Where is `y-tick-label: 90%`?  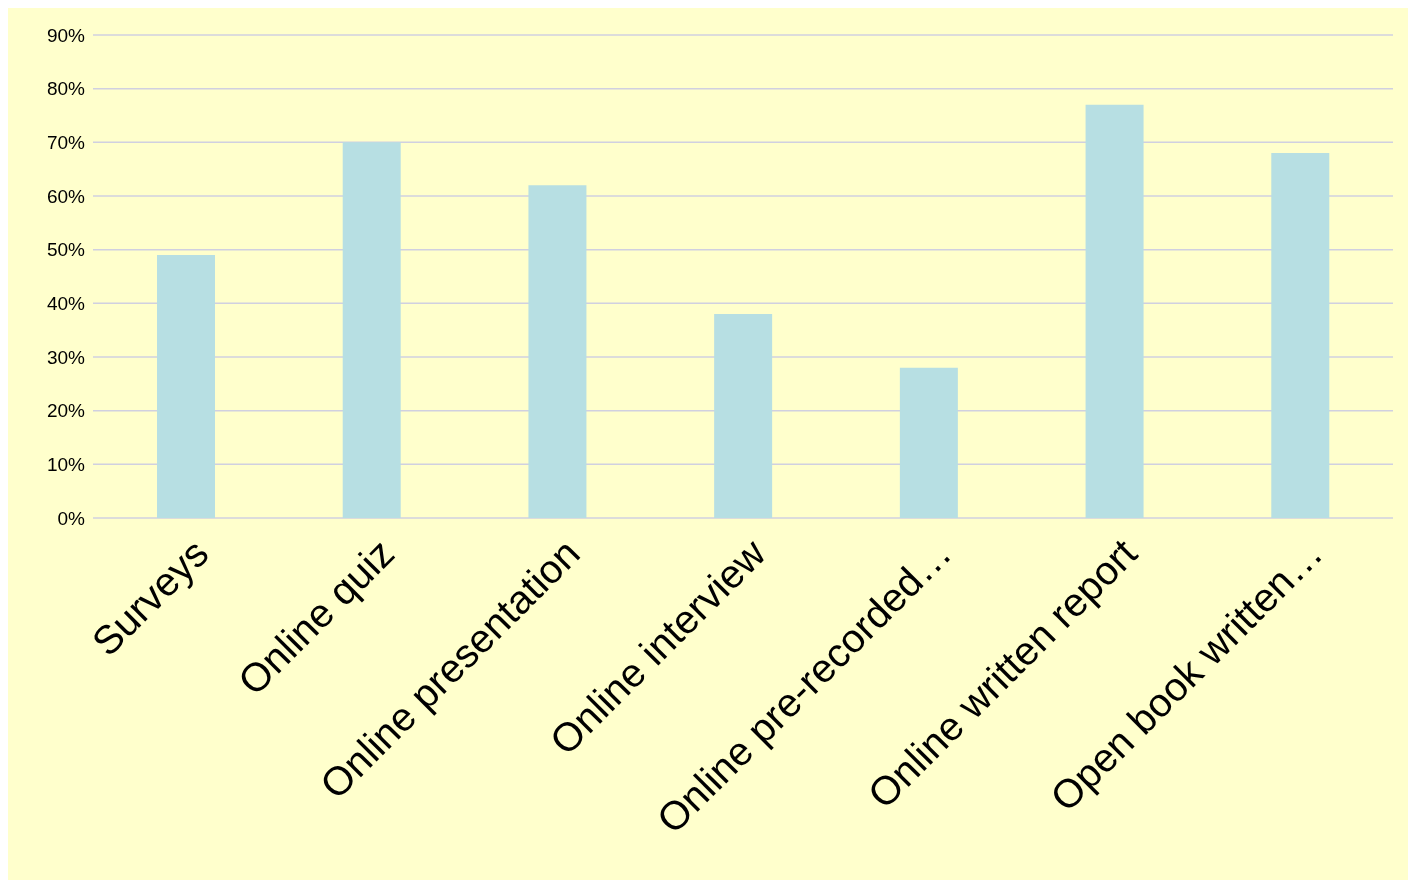 y-tick-label: 90% is located at coordinates (66, 35).